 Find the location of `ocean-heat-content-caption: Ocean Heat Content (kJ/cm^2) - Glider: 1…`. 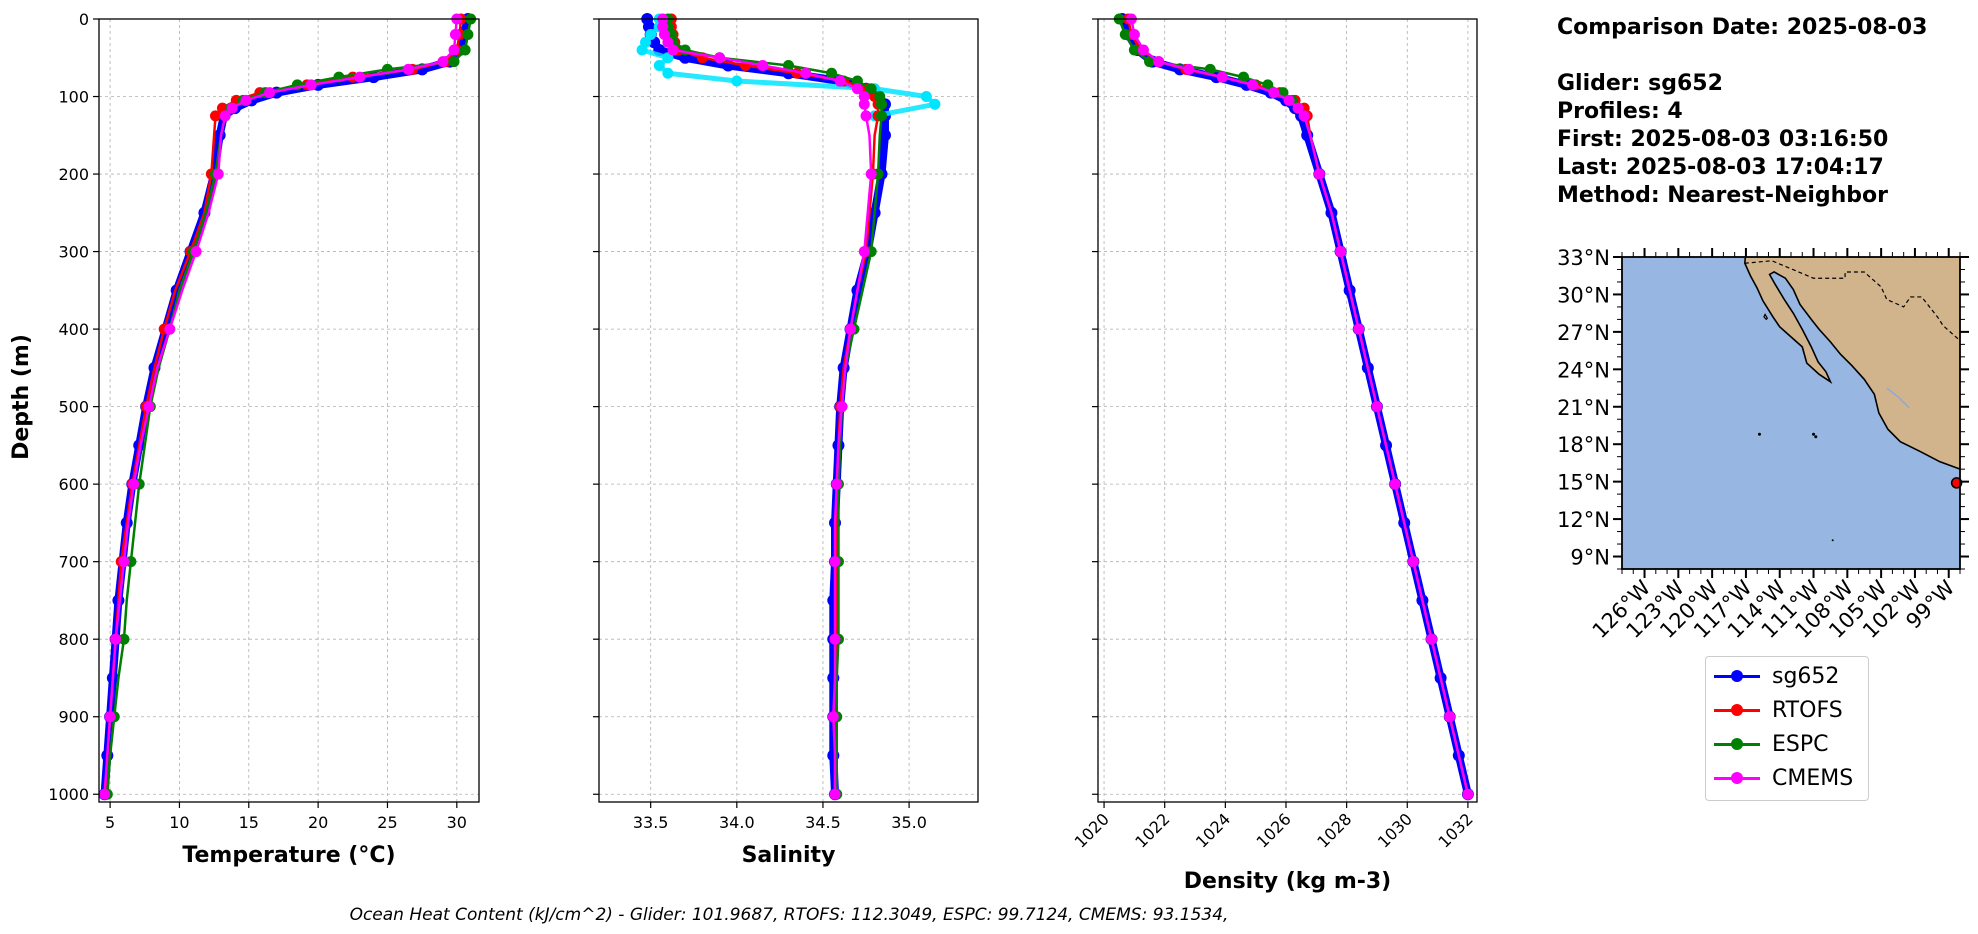

ocean-heat-content-caption: Ocean Heat Content (kJ/cm^2) - Glider: 1… is located at coordinates (789, 915).